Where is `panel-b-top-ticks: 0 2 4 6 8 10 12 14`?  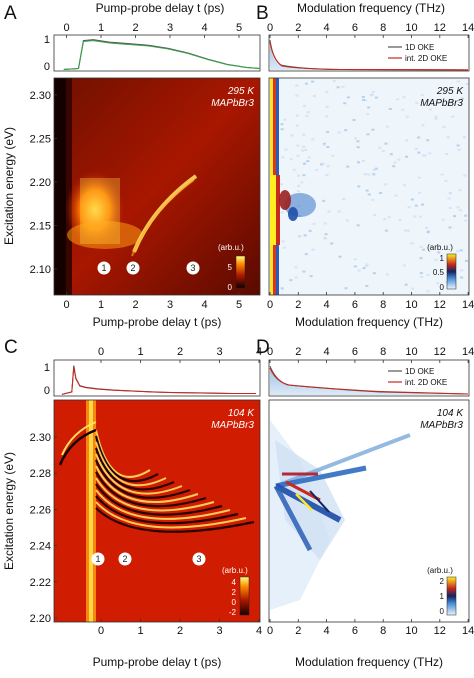 panel-b-top-ticks: 0 2 4 6 8 10 12 14 is located at coordinates (370, 30).